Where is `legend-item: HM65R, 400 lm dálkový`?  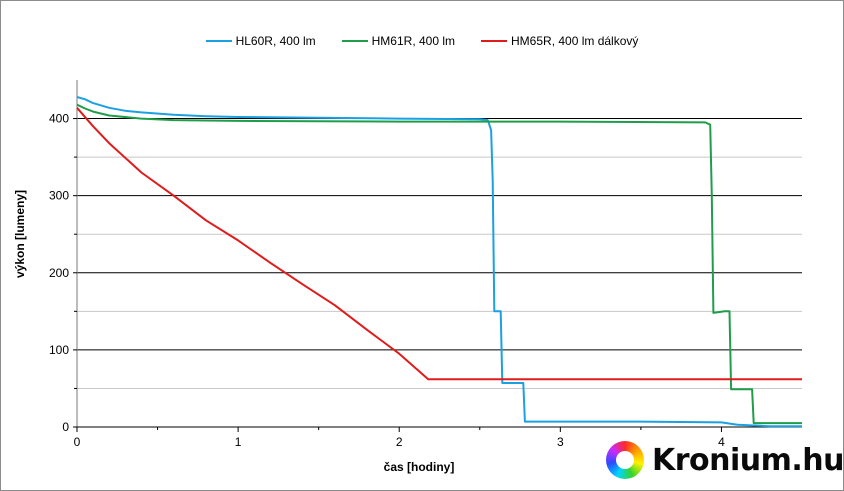
legend-item: HM65R, 400 lm dálkový is located at coordinates (559, 41).